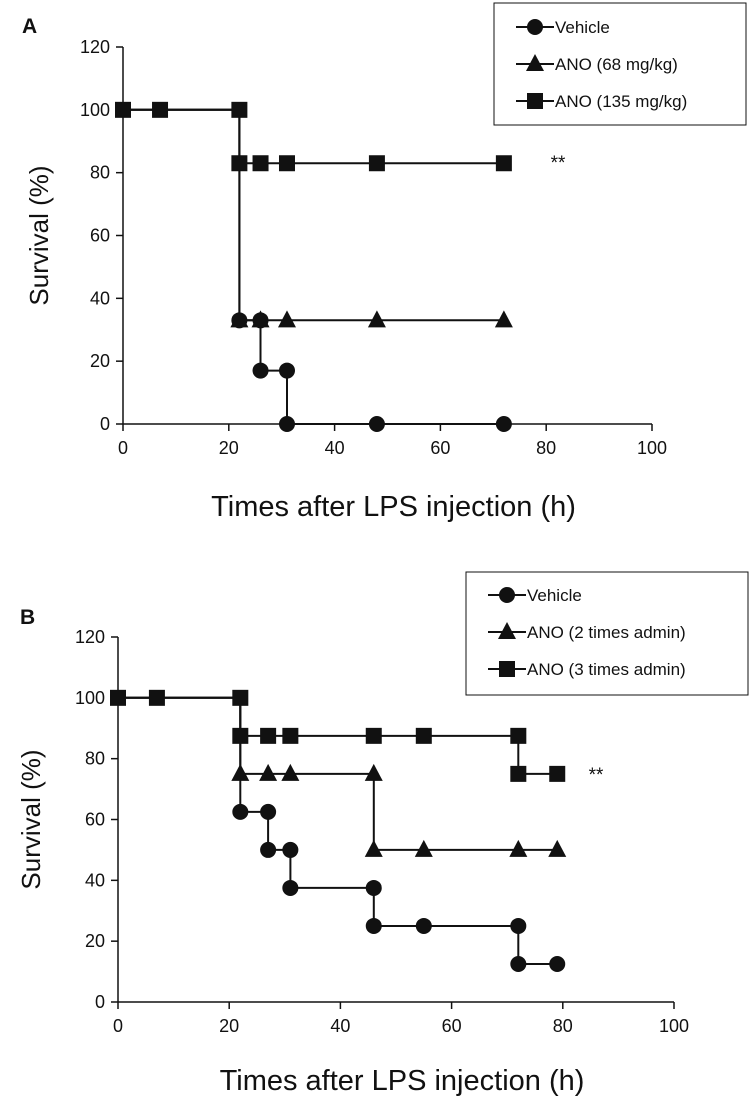  I want to click on panel-label-b: B, so click(27, 617).